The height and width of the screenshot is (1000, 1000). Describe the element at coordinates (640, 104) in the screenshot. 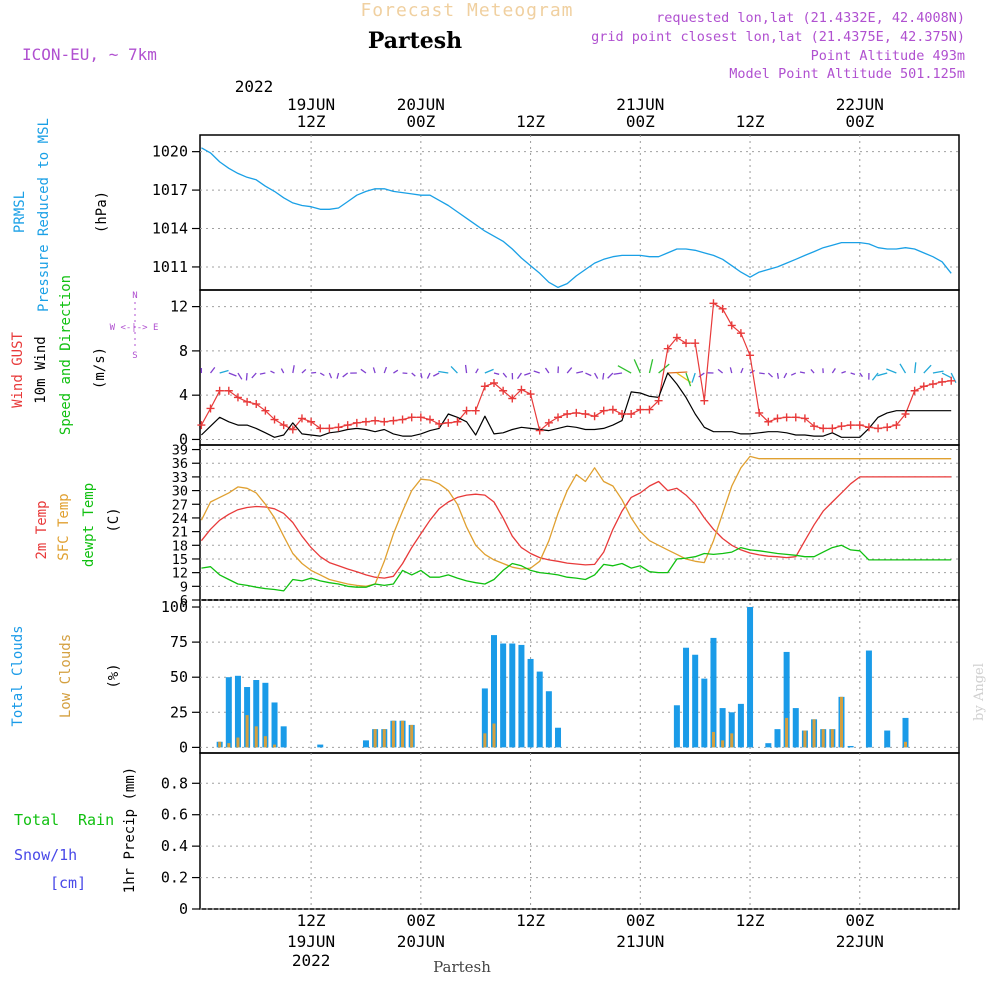

I see `top-axis-date: 21JUN` at that location.